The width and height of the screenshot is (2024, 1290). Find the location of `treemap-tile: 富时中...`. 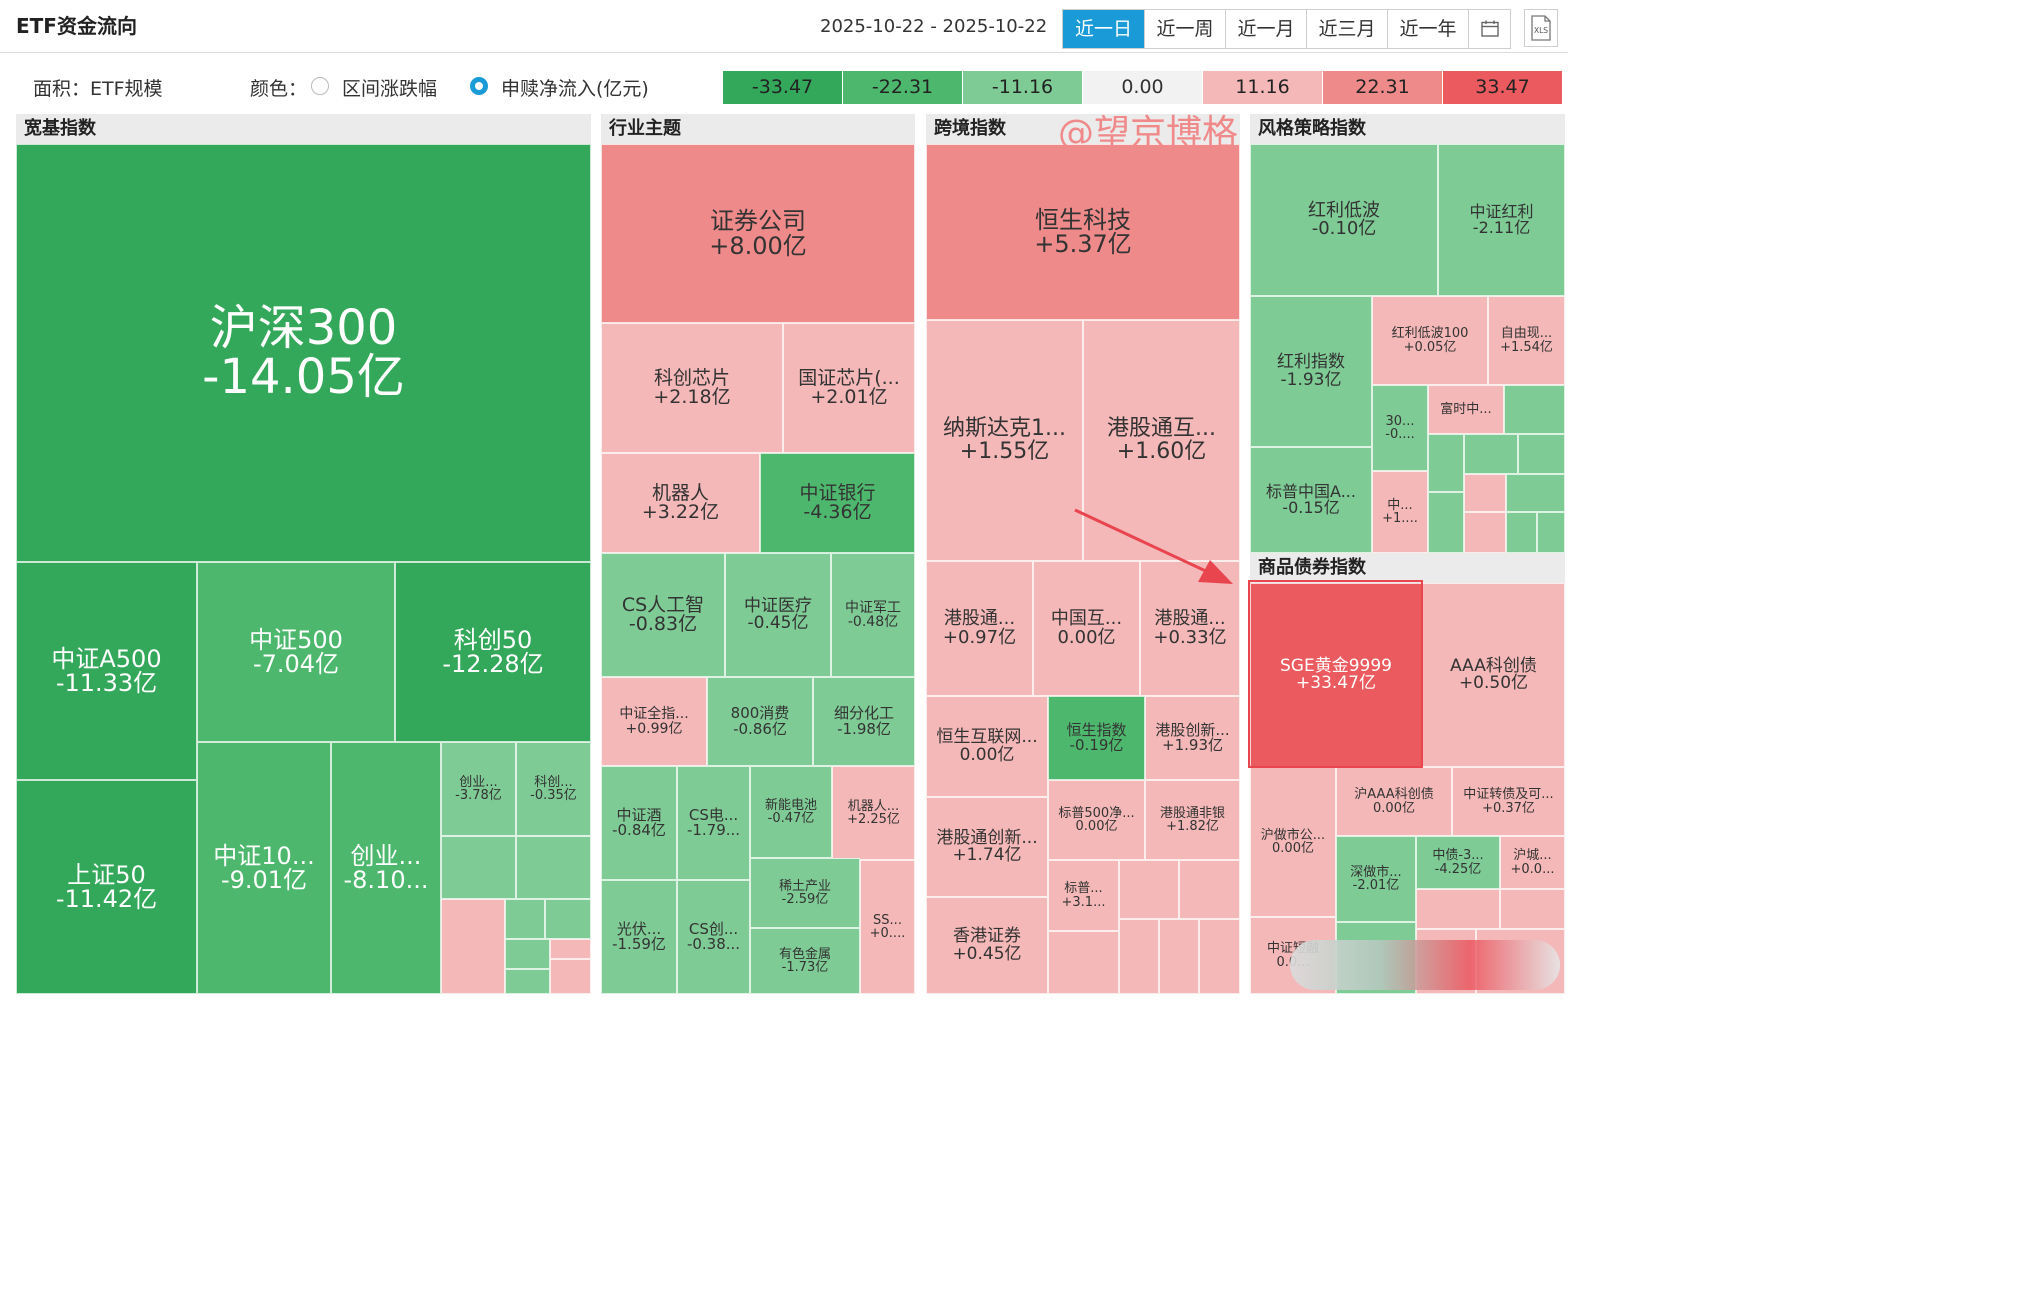

treemap-tile: 富时中... is located at coordinates (1466, 409).